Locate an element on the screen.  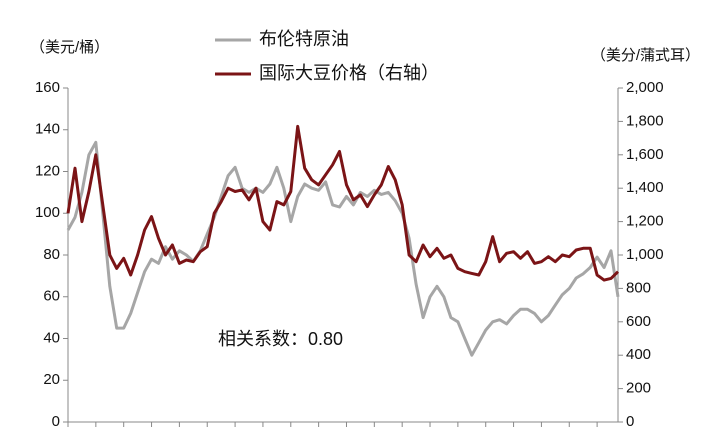
y2-tick-label: 2,000 is located at coordinates (645, 87).